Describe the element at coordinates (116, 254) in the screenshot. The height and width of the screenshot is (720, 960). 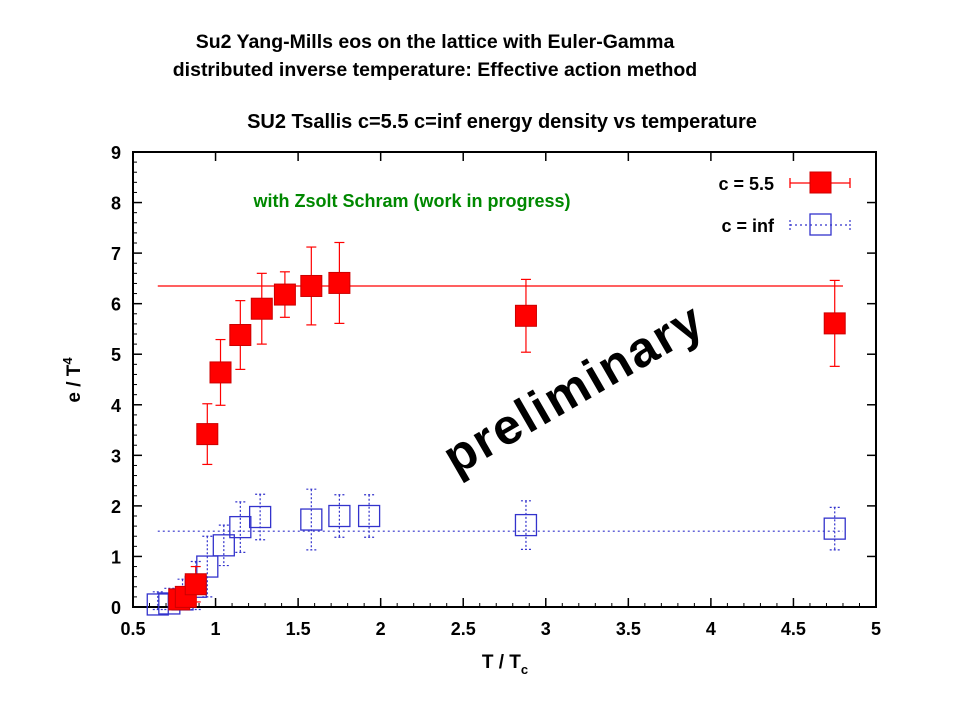
I see `y-tick-label: 7` at that location.